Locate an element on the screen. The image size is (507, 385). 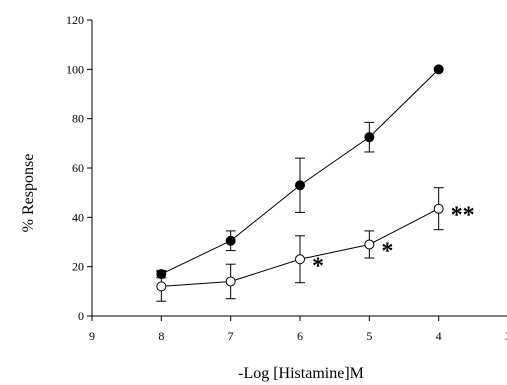
y-tick-label: 40 is located at coordinates (78, 217).